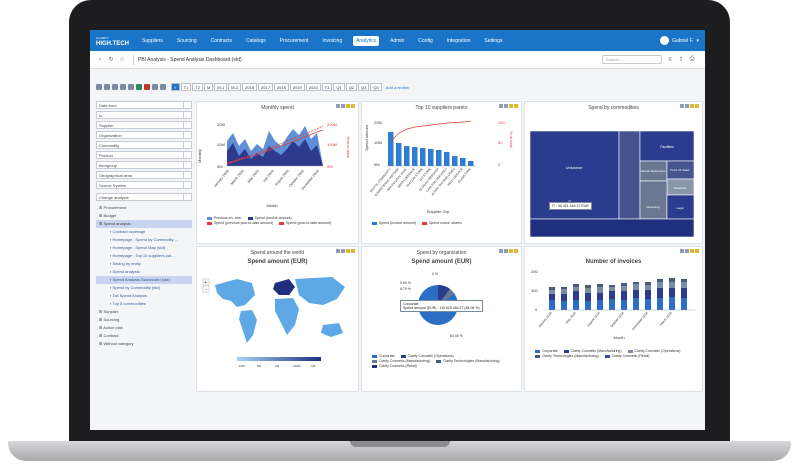 The width and height of the screenshot is (799, 470). What do you see at coordinates (629, 175) in the screenshot?
I see `treemap-block` at bounding box center [629, 175].